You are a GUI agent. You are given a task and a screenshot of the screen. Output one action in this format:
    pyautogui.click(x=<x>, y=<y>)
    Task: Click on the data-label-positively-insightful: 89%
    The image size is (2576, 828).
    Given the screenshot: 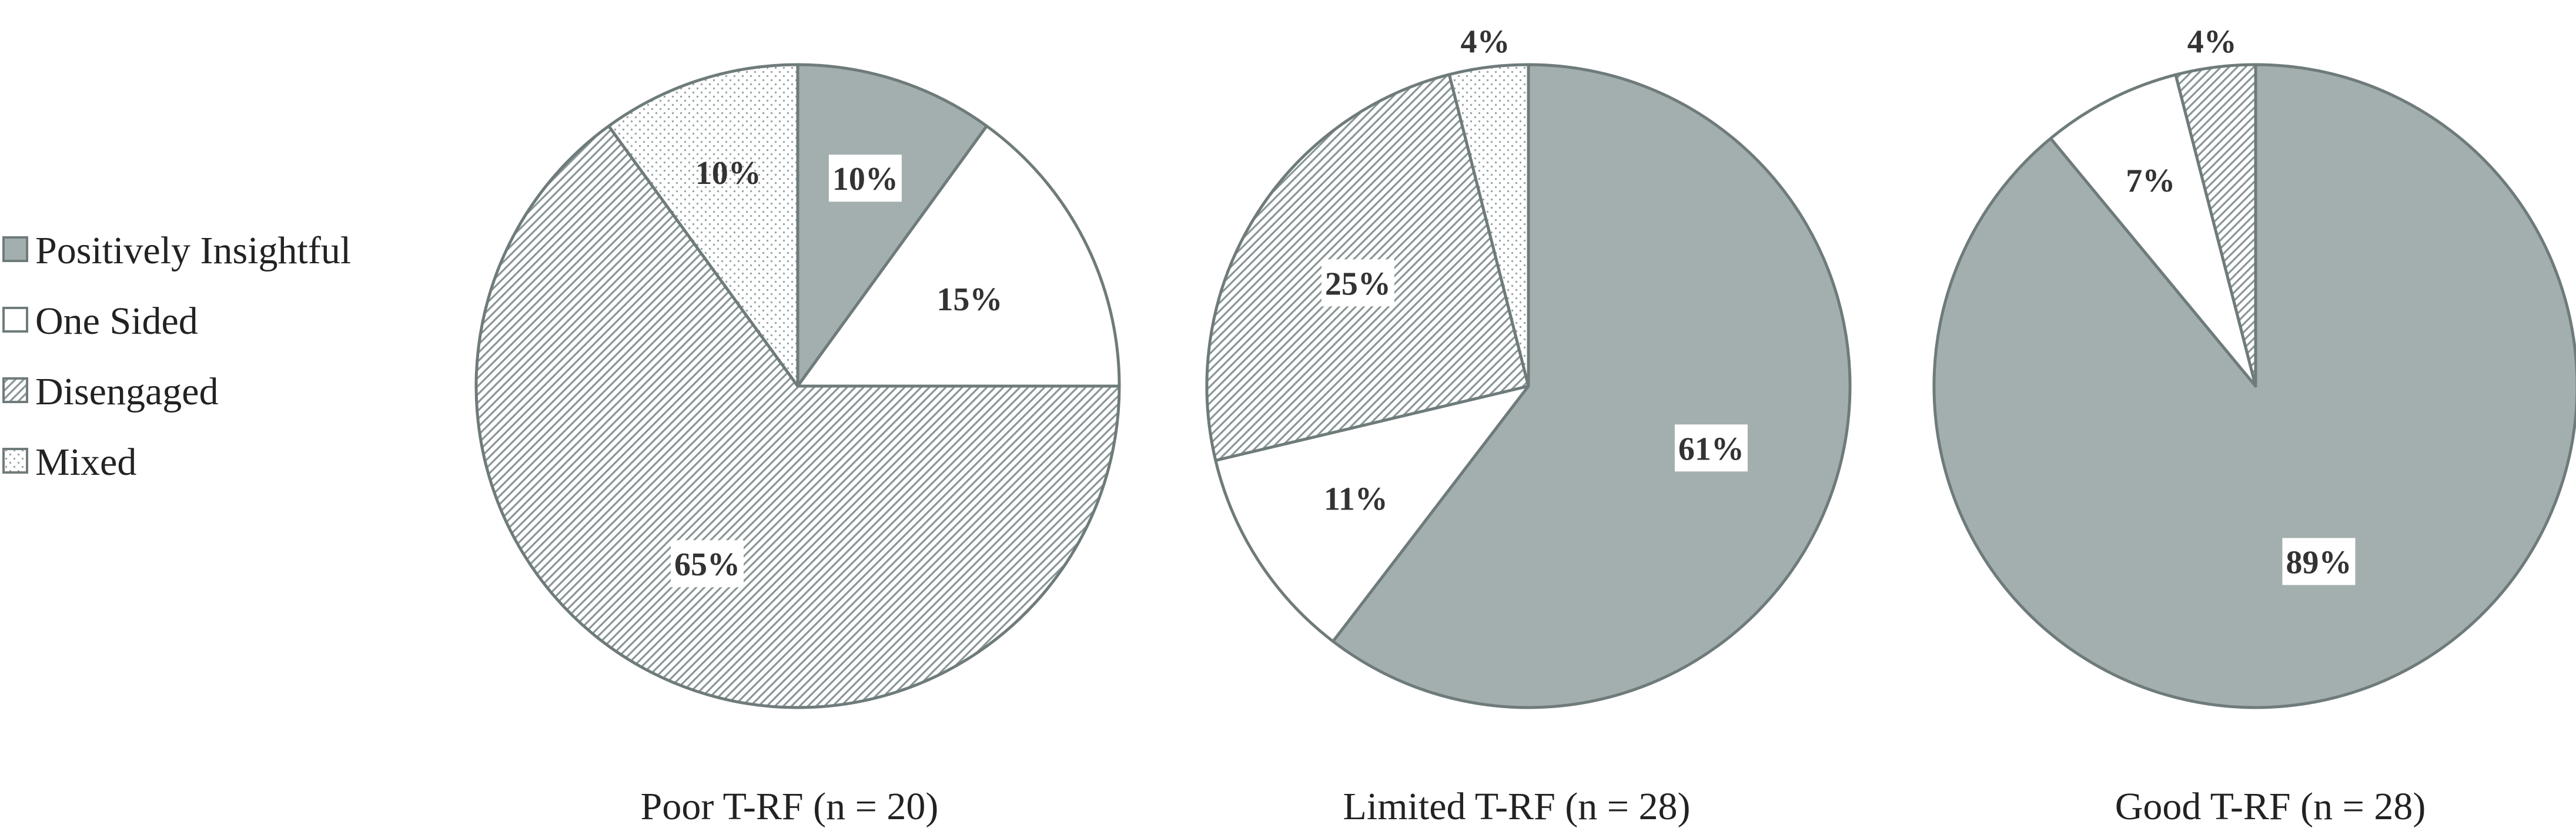 What is the action you would take?
    pyautogui.click(x=2319, y=563)
    